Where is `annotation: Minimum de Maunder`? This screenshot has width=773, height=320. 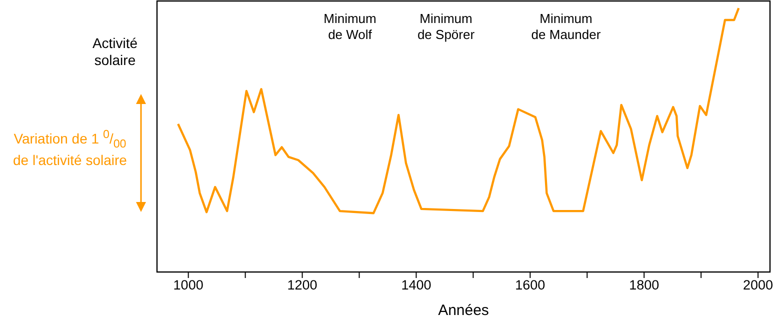 annotation: Minimum de Maunder is located at coordinates (566, 27).